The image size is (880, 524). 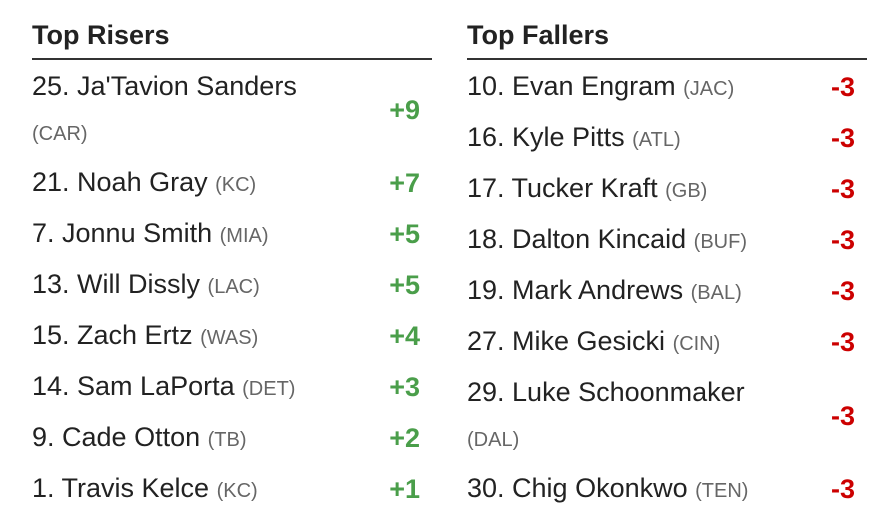 I want to click on player-name: 25. Ja'Tavion Sanders, so click(x=164, y=86).